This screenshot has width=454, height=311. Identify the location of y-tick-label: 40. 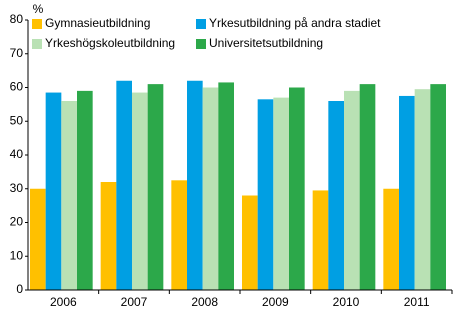
(17, 154).